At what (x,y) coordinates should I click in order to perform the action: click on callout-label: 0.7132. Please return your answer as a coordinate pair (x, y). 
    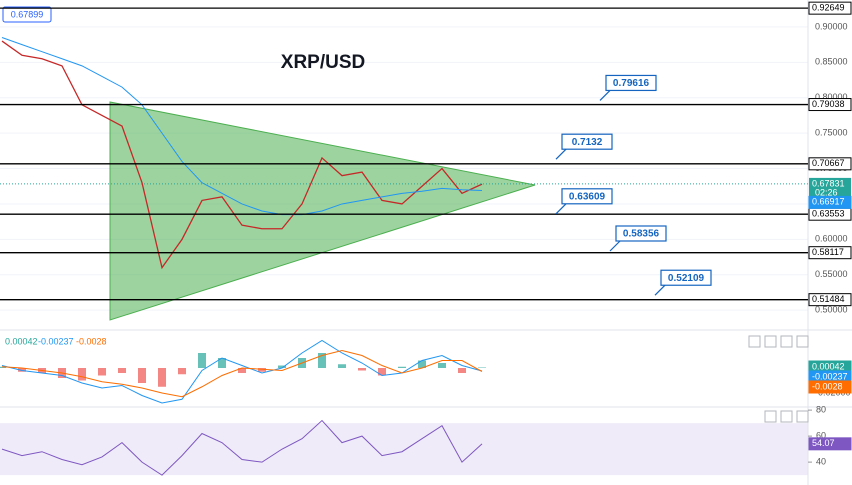
    Looking at the image, I should click on (587, 142).